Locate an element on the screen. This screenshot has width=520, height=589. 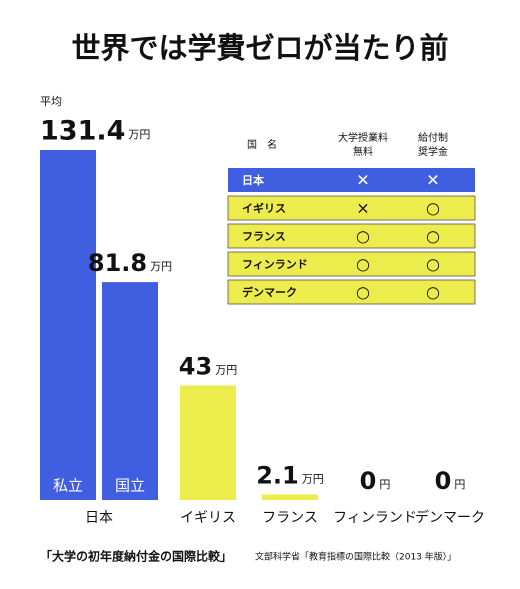
source: 文部科学省「教育指標の国際比較（2013 年版）」 is located at coordinates (355, 557).